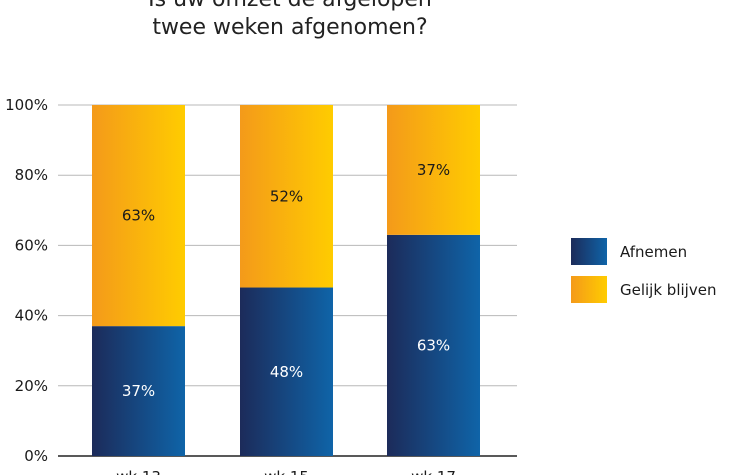  I want to click on x-axis-ticks: wk 13 wk 15 wk 17, so click(286, 471).